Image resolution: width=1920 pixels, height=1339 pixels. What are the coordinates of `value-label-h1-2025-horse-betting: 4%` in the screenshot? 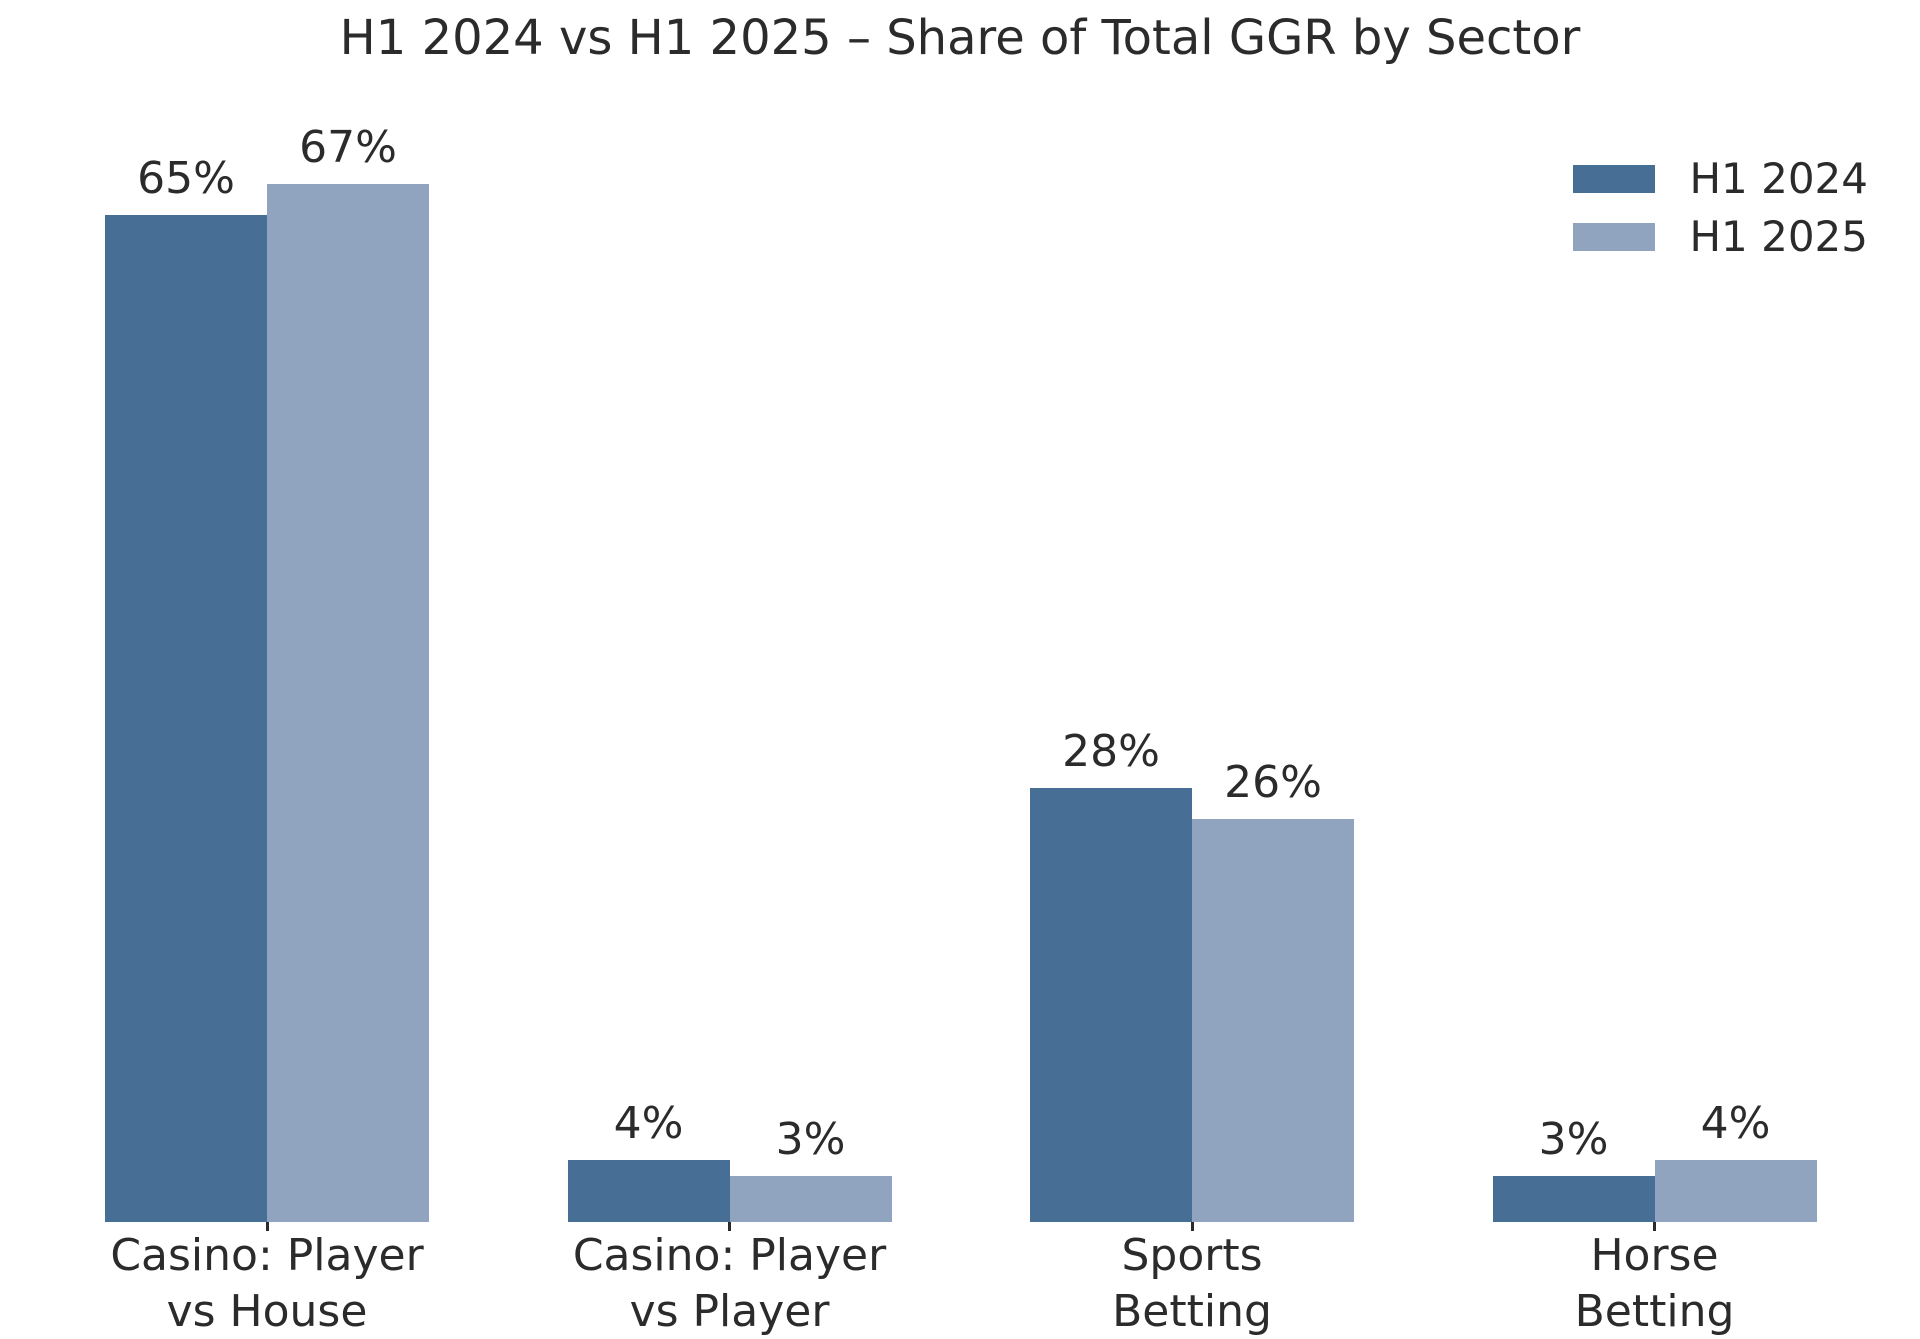 It's located at (1735, 1123).